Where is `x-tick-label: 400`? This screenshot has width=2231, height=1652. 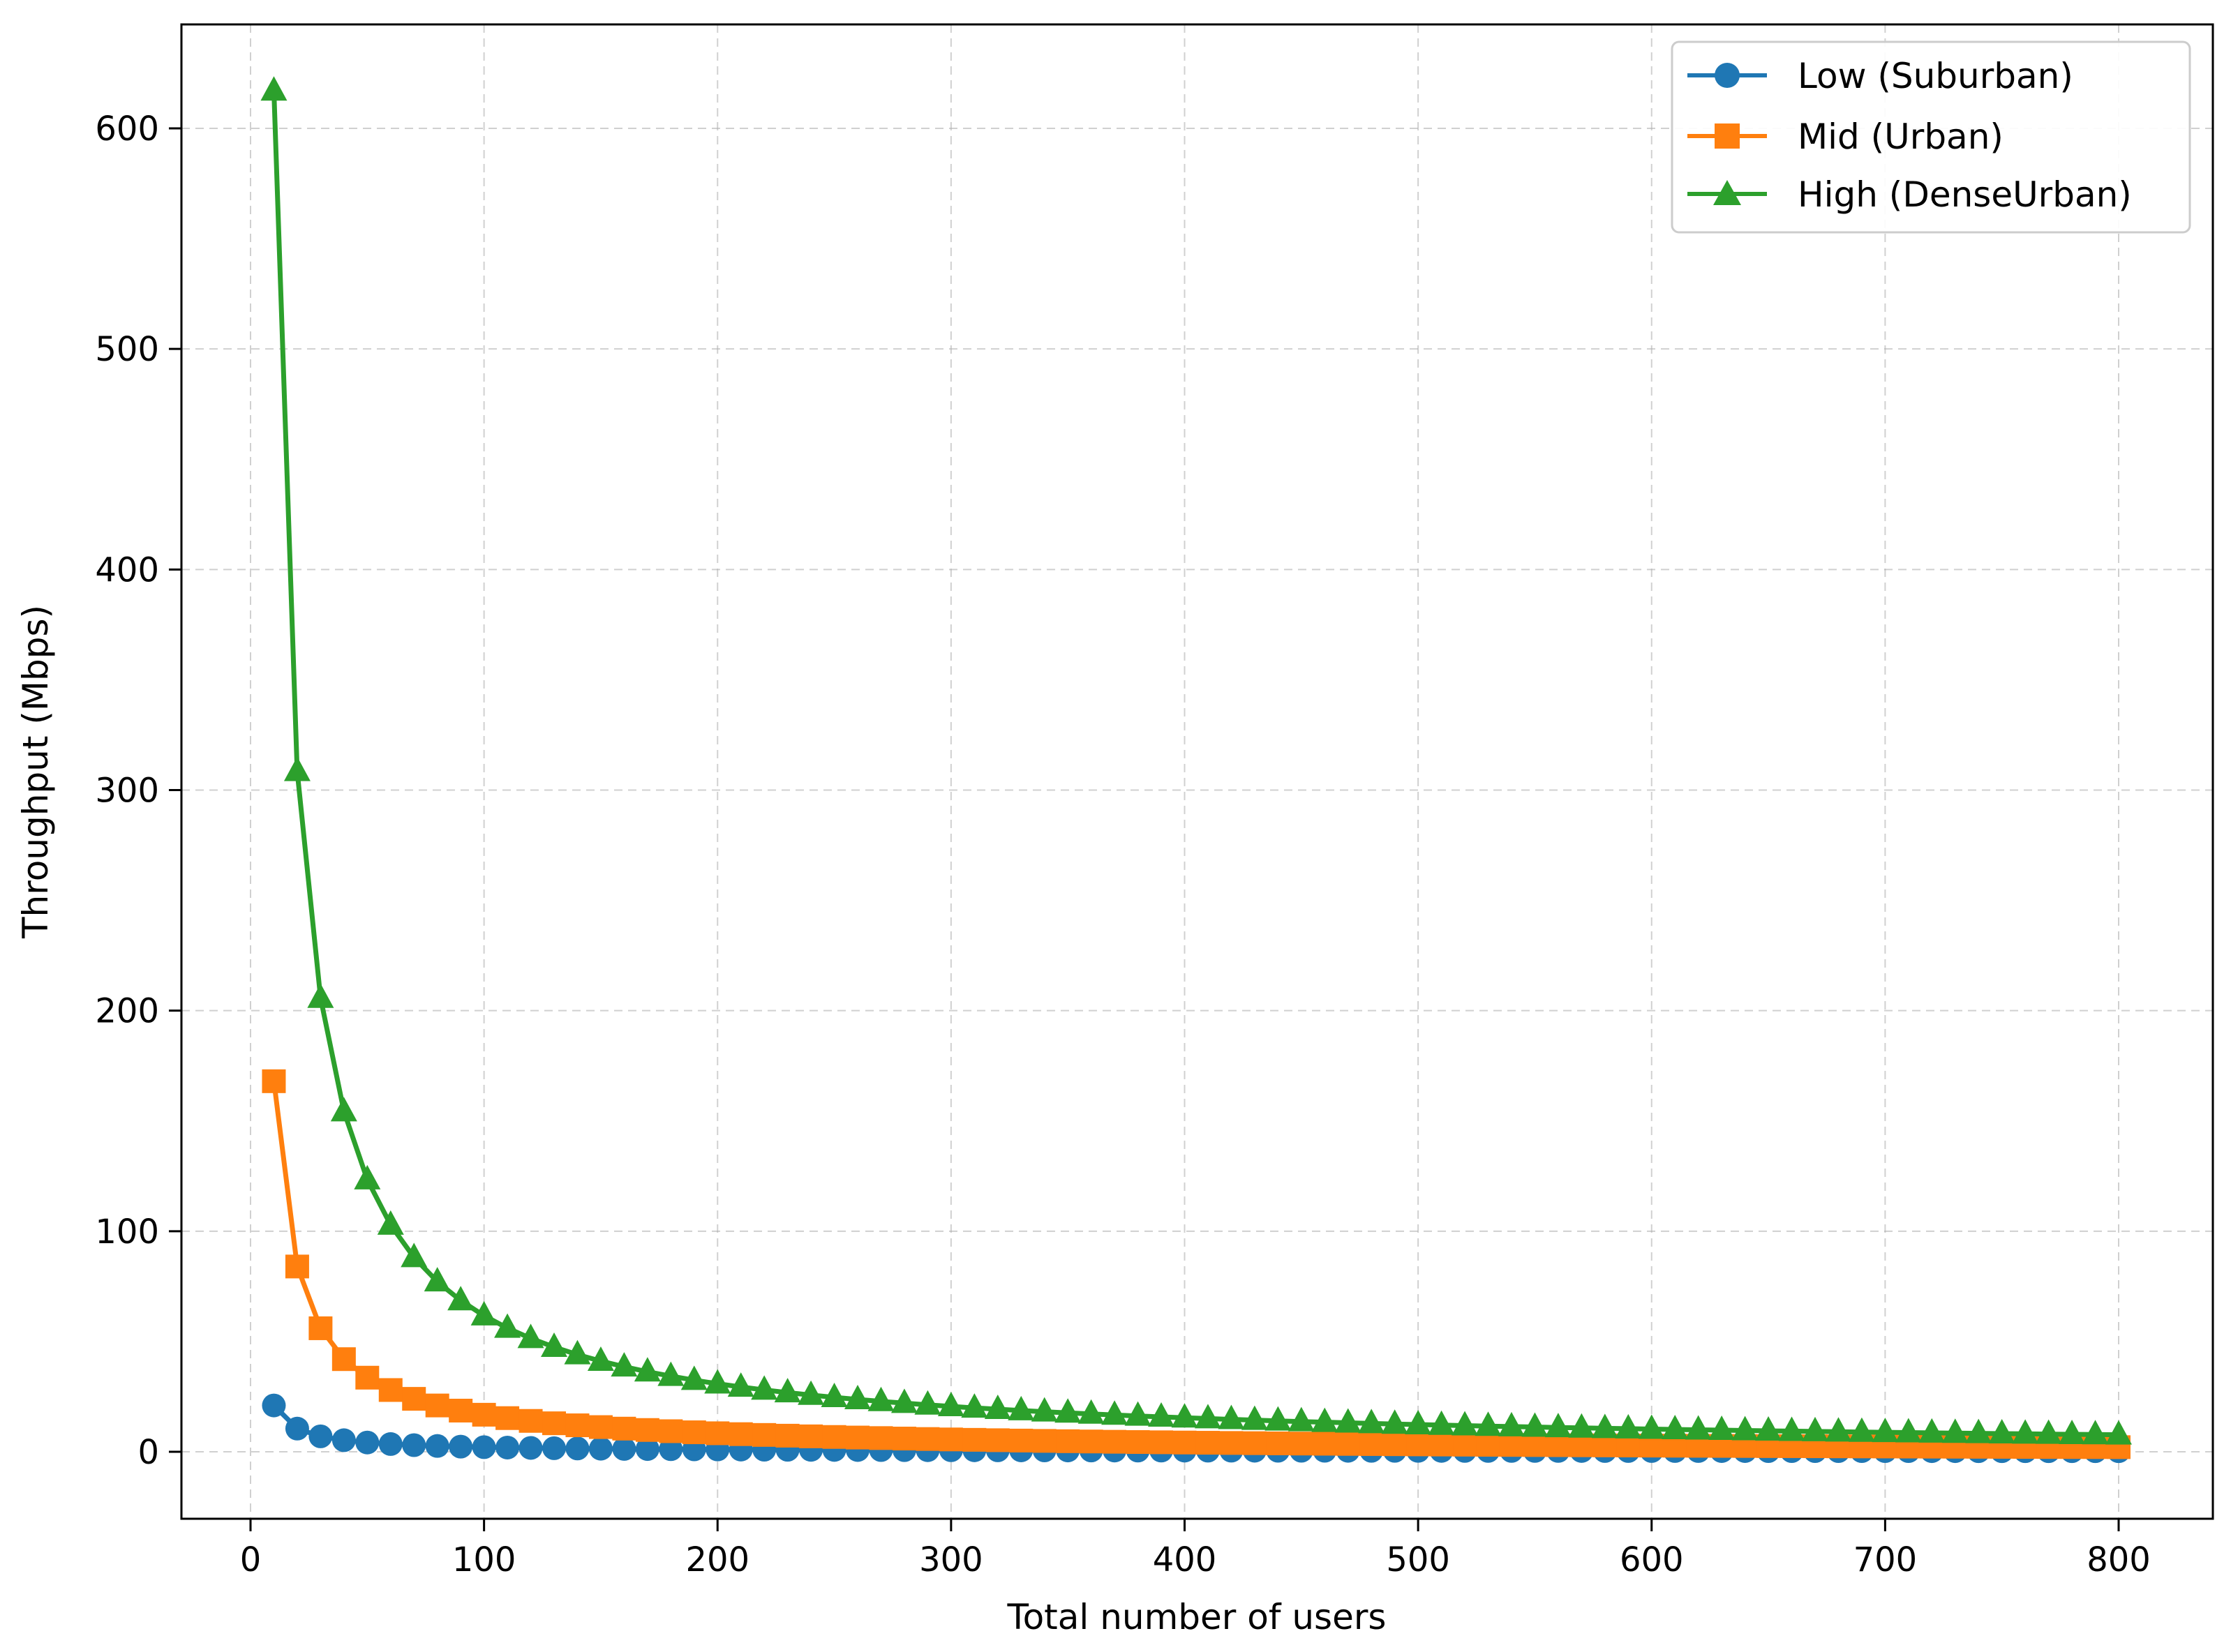
x-tick-label: 400 is located at coordinates (1185, 1559).